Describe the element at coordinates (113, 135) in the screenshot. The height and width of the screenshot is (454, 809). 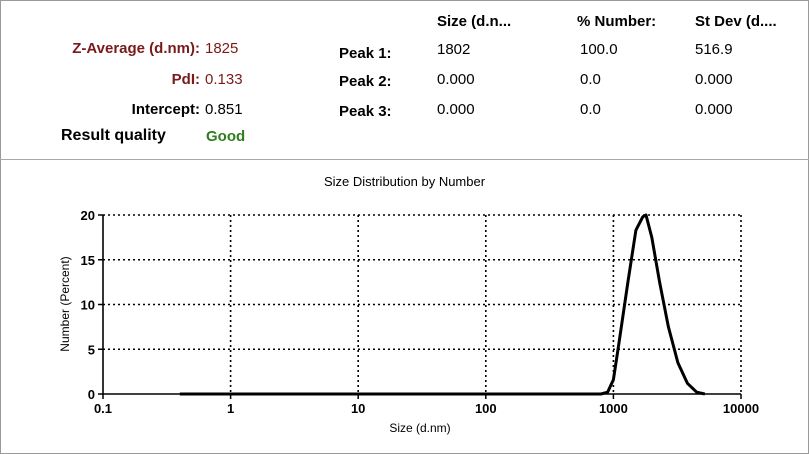
I see `result-quality-label: Result quality` at that location.